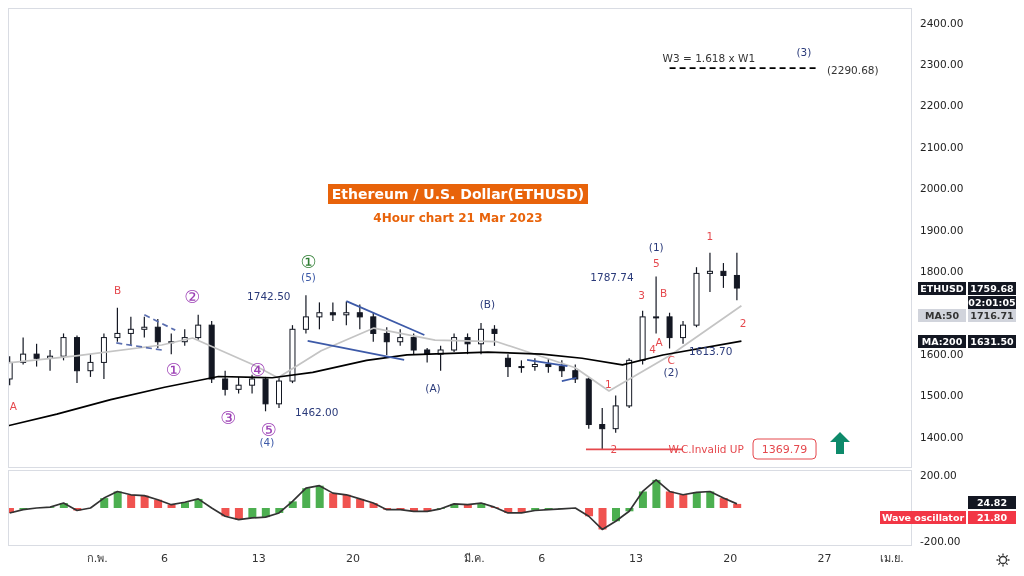  I want to click on annotation: 3, so click(641, 294).